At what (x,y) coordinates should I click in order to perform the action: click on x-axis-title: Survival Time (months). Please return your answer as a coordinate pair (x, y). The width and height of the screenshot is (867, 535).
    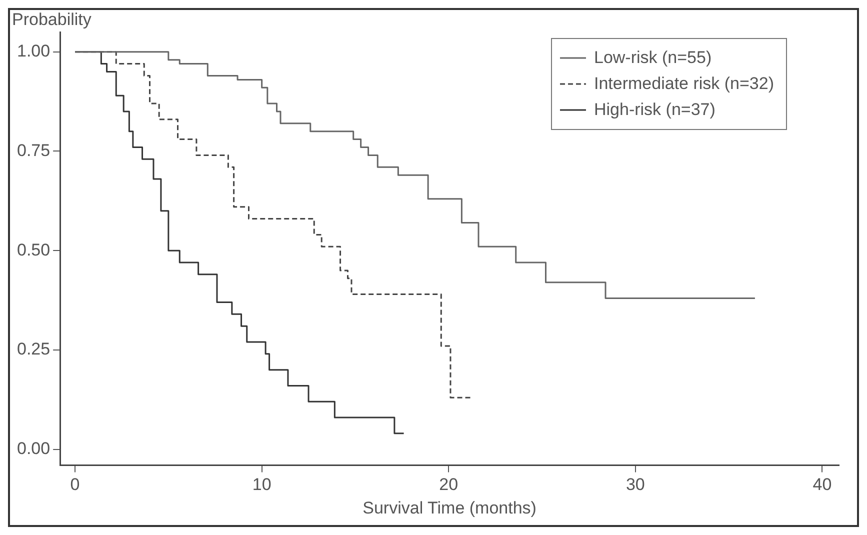
    Looking at the image, I should click on (449, 508).